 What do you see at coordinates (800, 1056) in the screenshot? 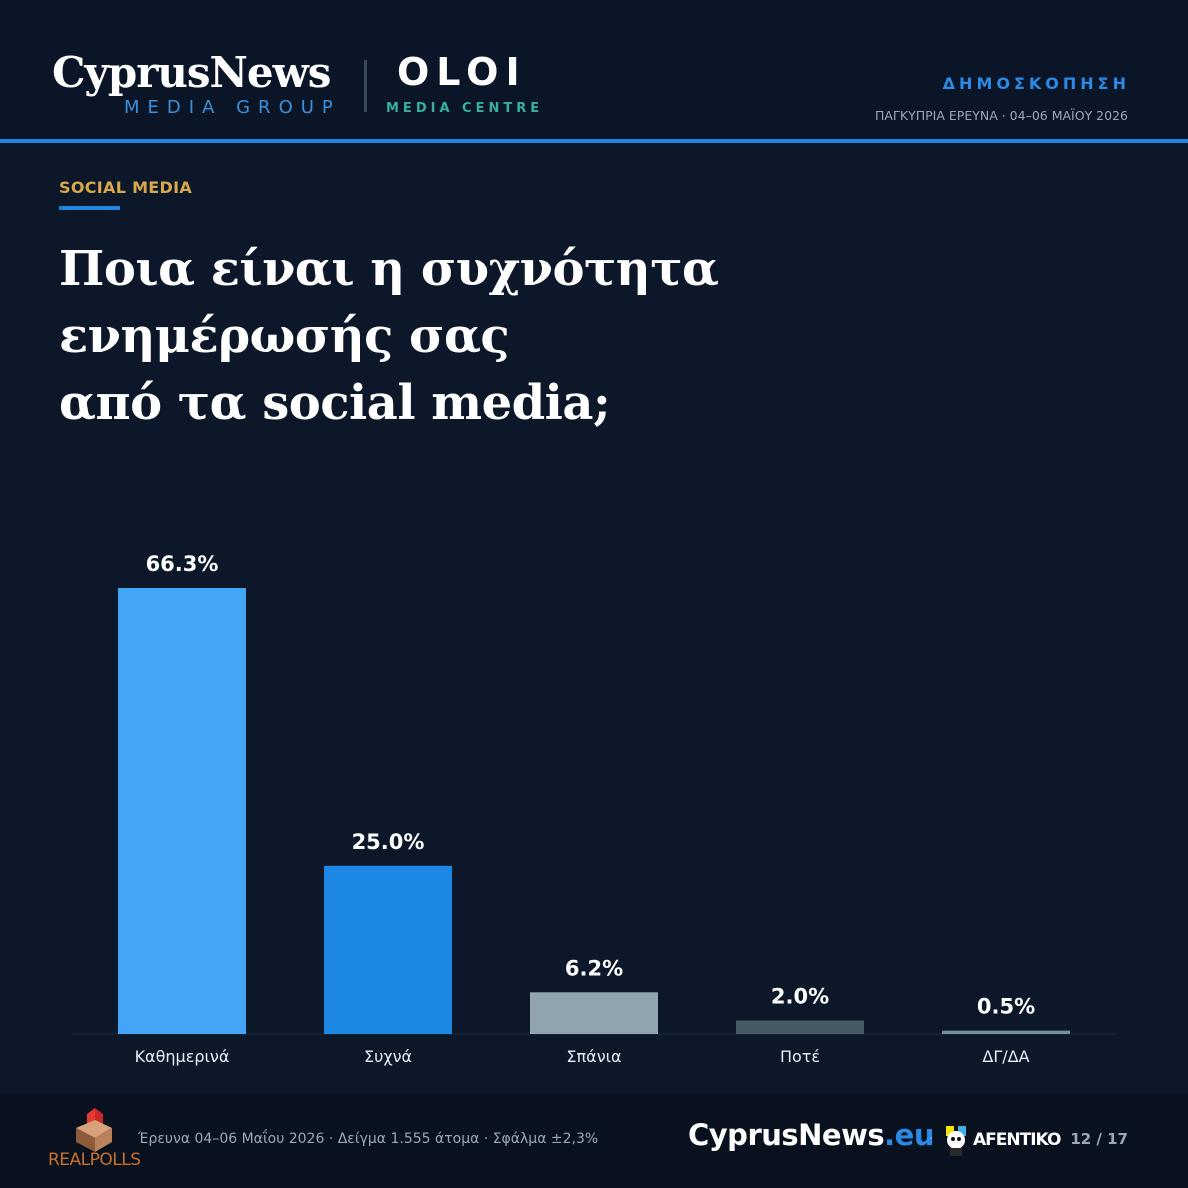
I see `category-label: Ποτέ` at bounding box center [800, 1056].